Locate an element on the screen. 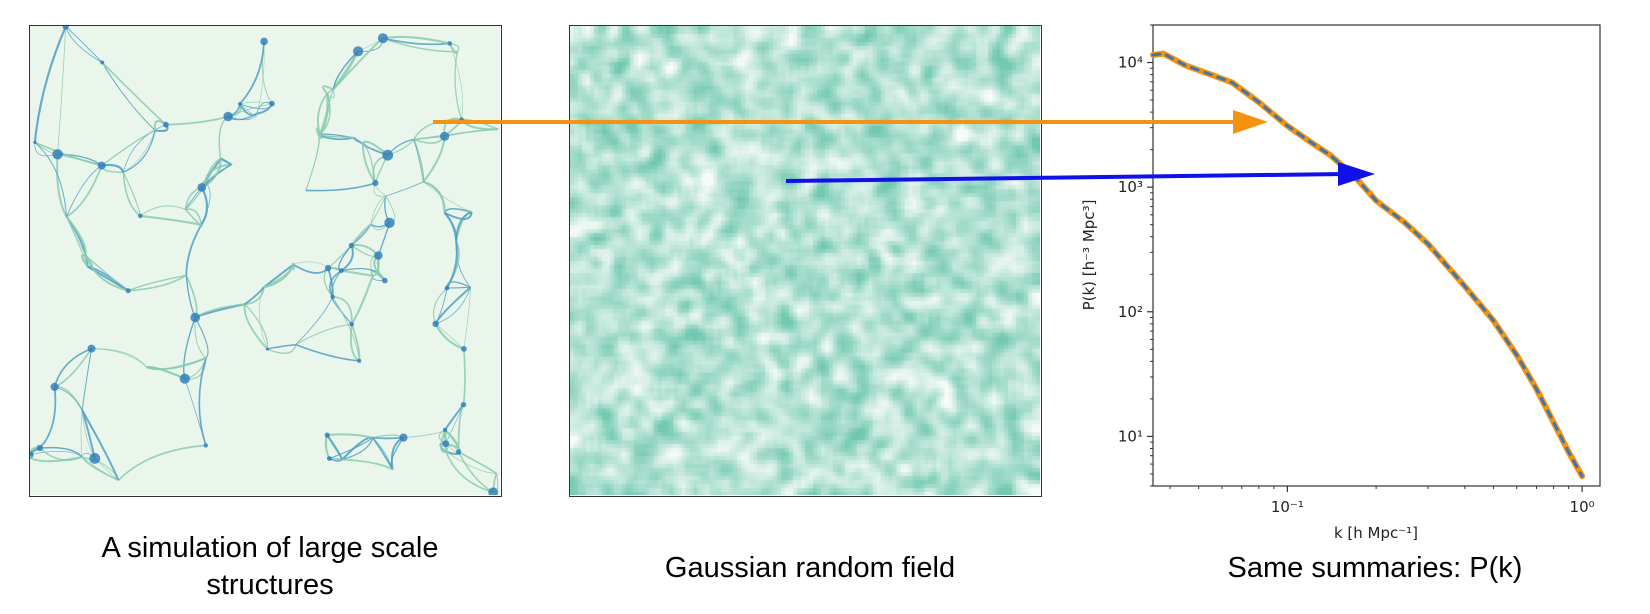  y-tick-label: 10³ is located at coordinates (1130, 187).